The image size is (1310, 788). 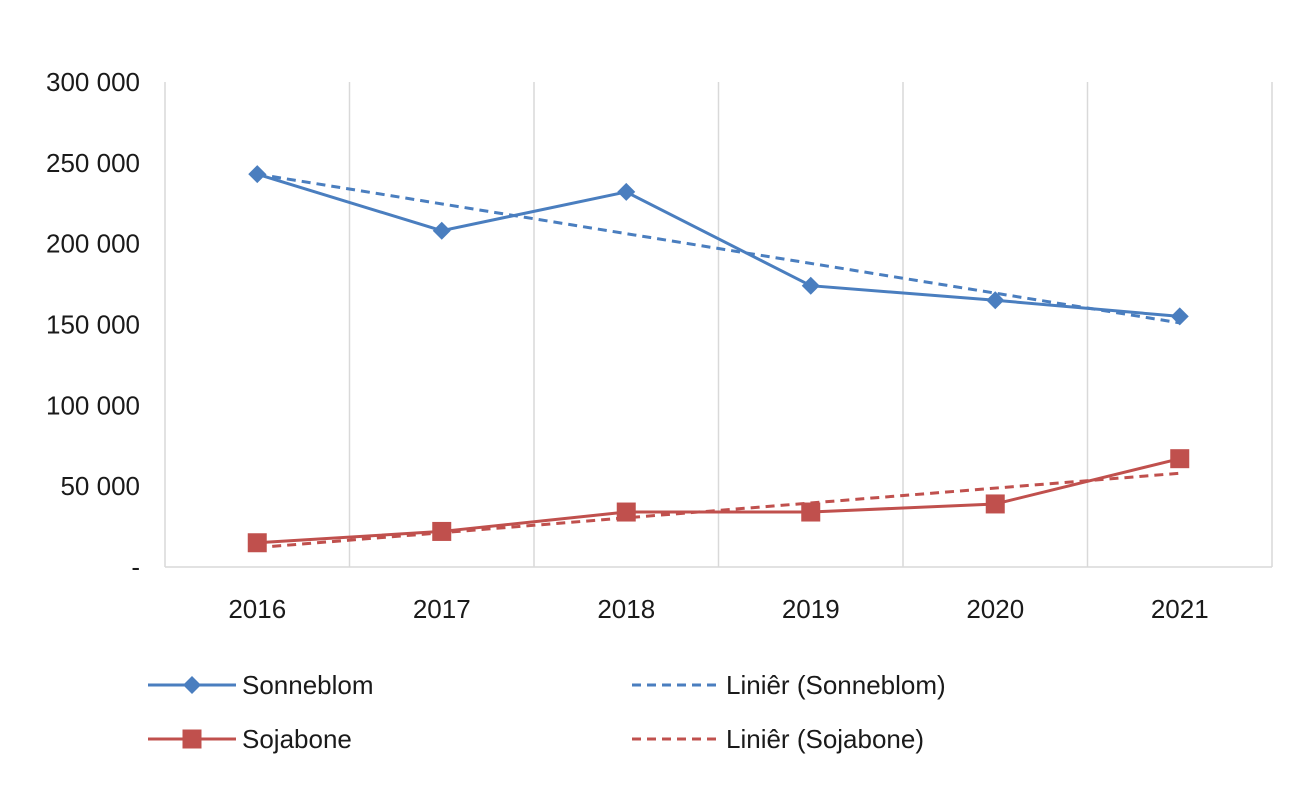 What do you see at coordinates (257, 609) in the screenshot?
I see `x-tick-label: 2016` at bounding box center [257, 609].